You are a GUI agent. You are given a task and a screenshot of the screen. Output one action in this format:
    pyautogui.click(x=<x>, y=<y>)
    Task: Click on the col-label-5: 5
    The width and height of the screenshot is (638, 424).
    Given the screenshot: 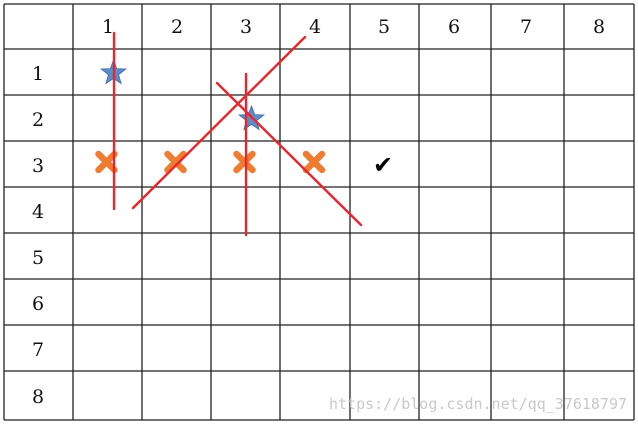 What is the action you would take?
    pyautogui.click(x=384, y=27)
    